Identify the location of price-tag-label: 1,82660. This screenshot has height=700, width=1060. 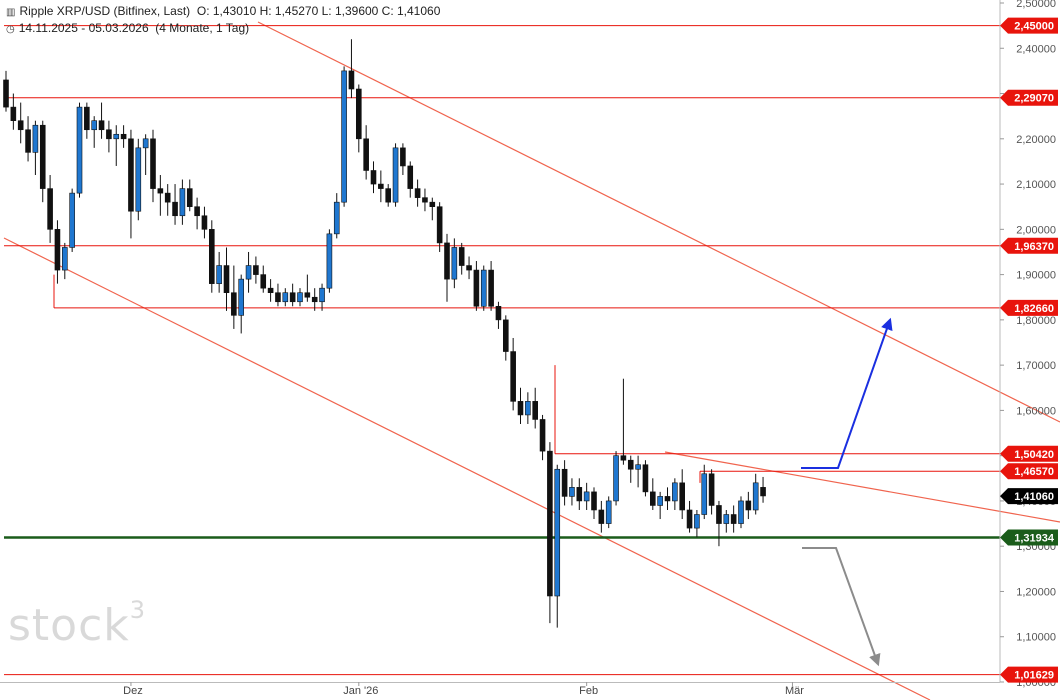
(1034, 309).